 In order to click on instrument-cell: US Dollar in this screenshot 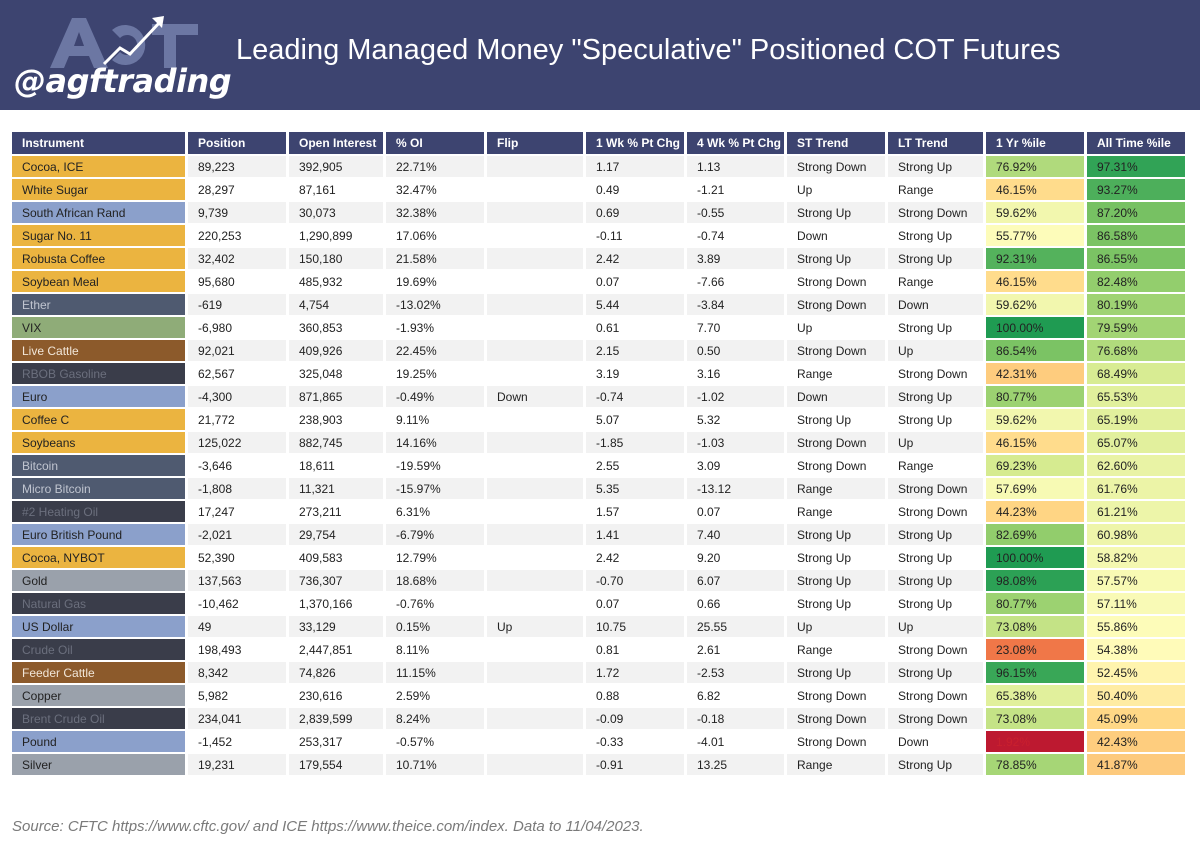, I will do `click(98, 627)`.